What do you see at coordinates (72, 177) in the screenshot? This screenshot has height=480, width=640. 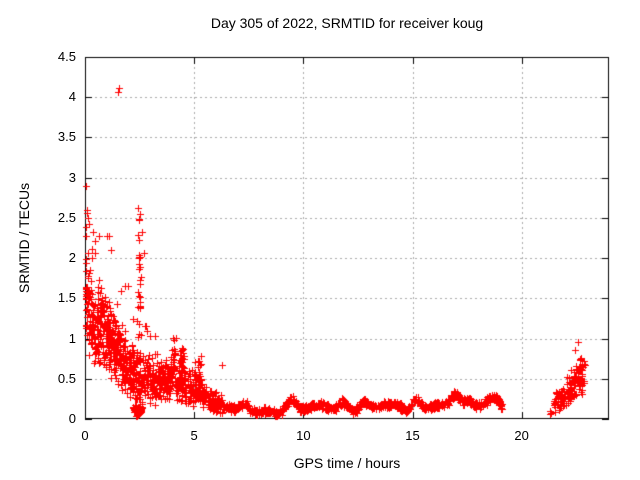 I see `y-tick-label: 3` at bounding box center [72, 177].